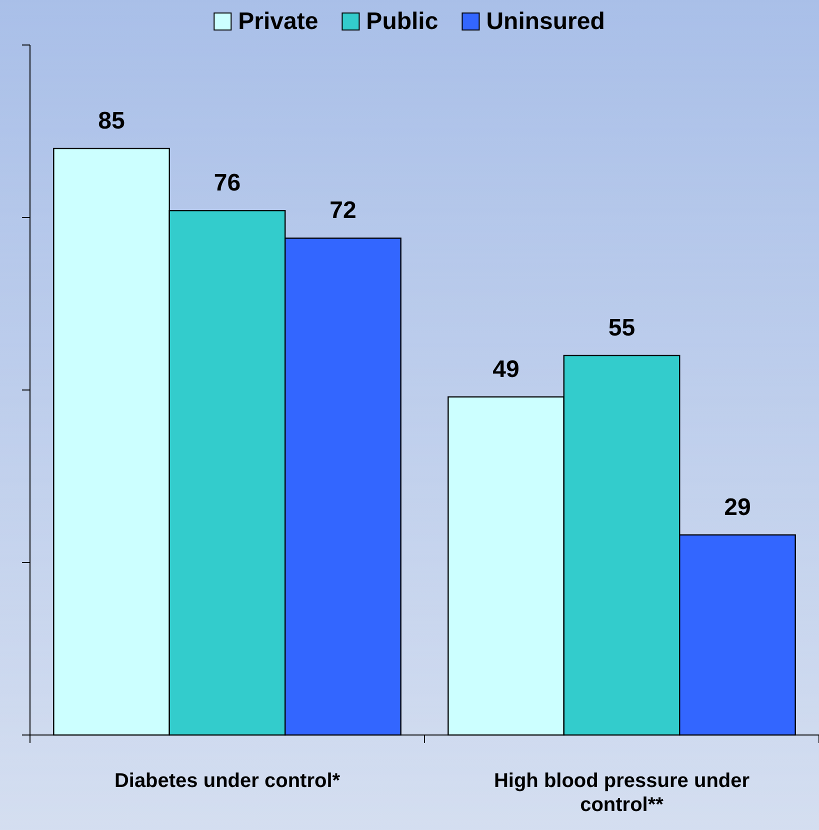 Image resolution: width=819 pixels, height=830 pixels. I want to click on data-label: 29, so click(737, 507).